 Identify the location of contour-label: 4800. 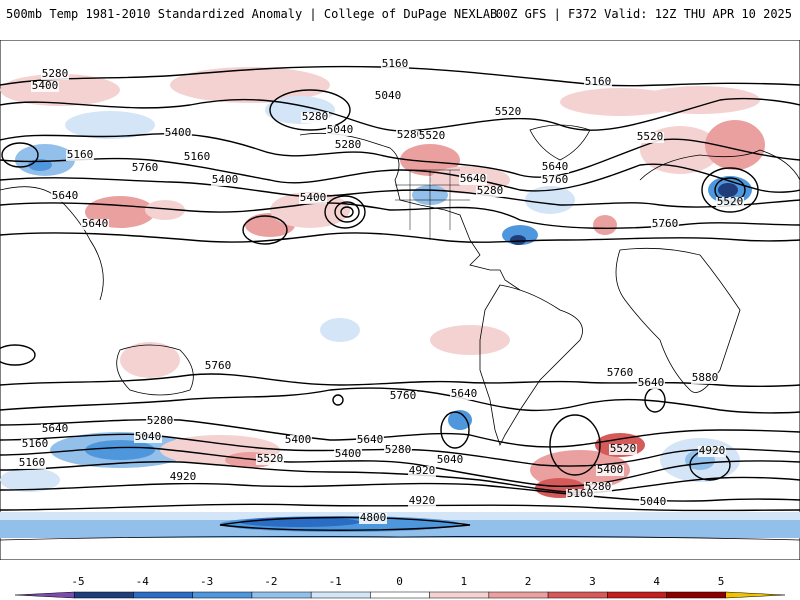
(373, 517).